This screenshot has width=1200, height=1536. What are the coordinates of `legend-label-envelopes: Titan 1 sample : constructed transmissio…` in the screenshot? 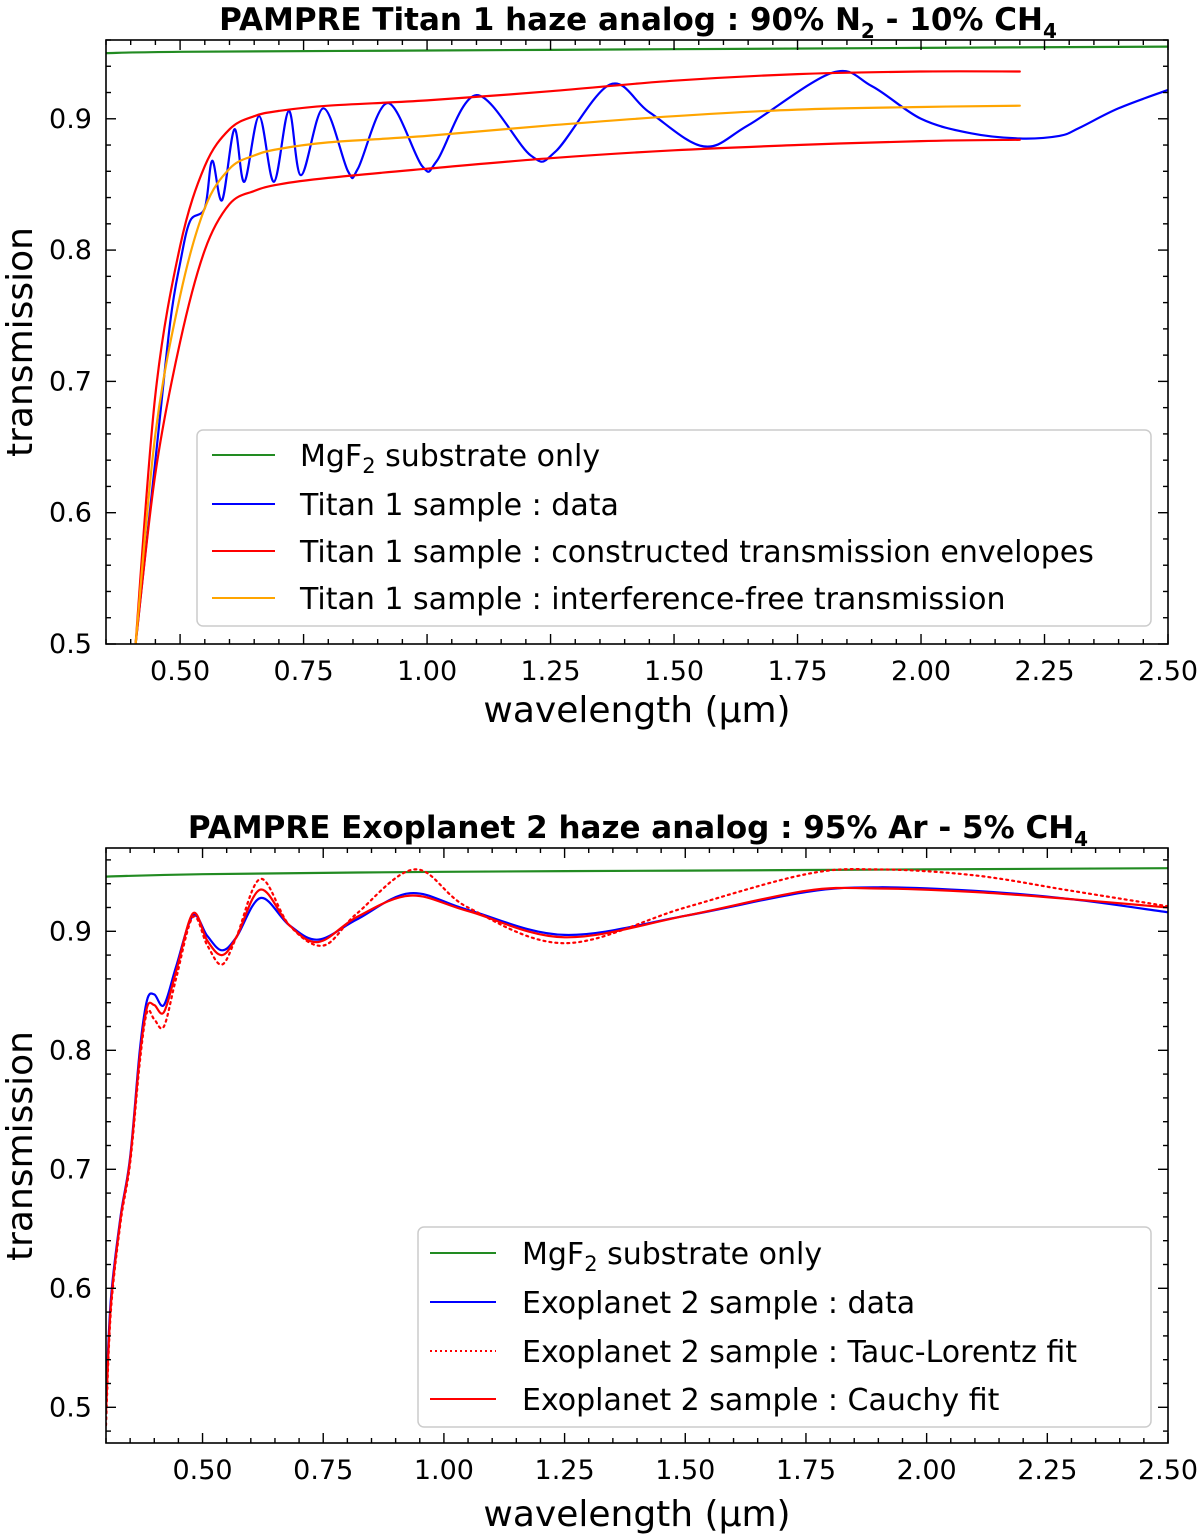 It's located at (696, 552).